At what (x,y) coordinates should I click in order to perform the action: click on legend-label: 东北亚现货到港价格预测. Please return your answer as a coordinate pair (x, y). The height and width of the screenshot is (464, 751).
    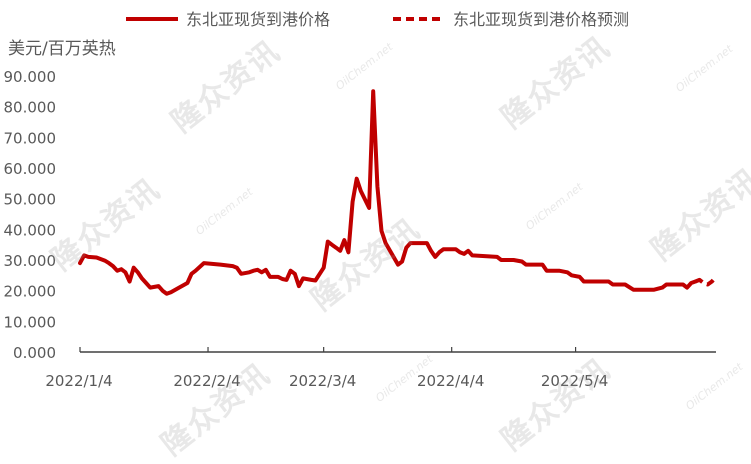
    Looking at the image, I should click on (541, 19).